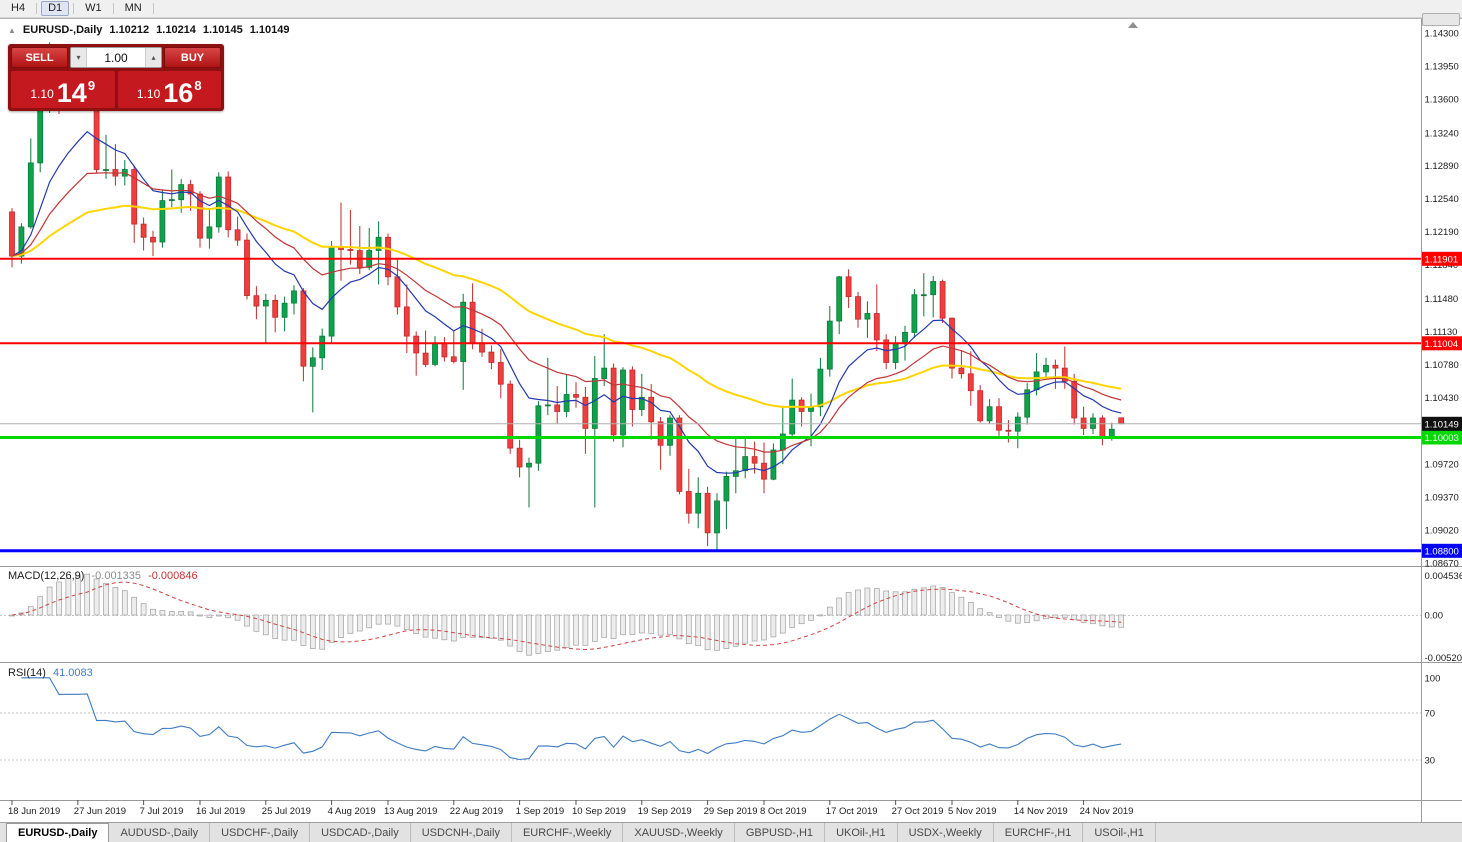 The width and height of the screenshot is (1462, 842). Describe the element at coordinates (79, 57) in the screenshot. I see `volume-decrease-button: ▾` at that location.